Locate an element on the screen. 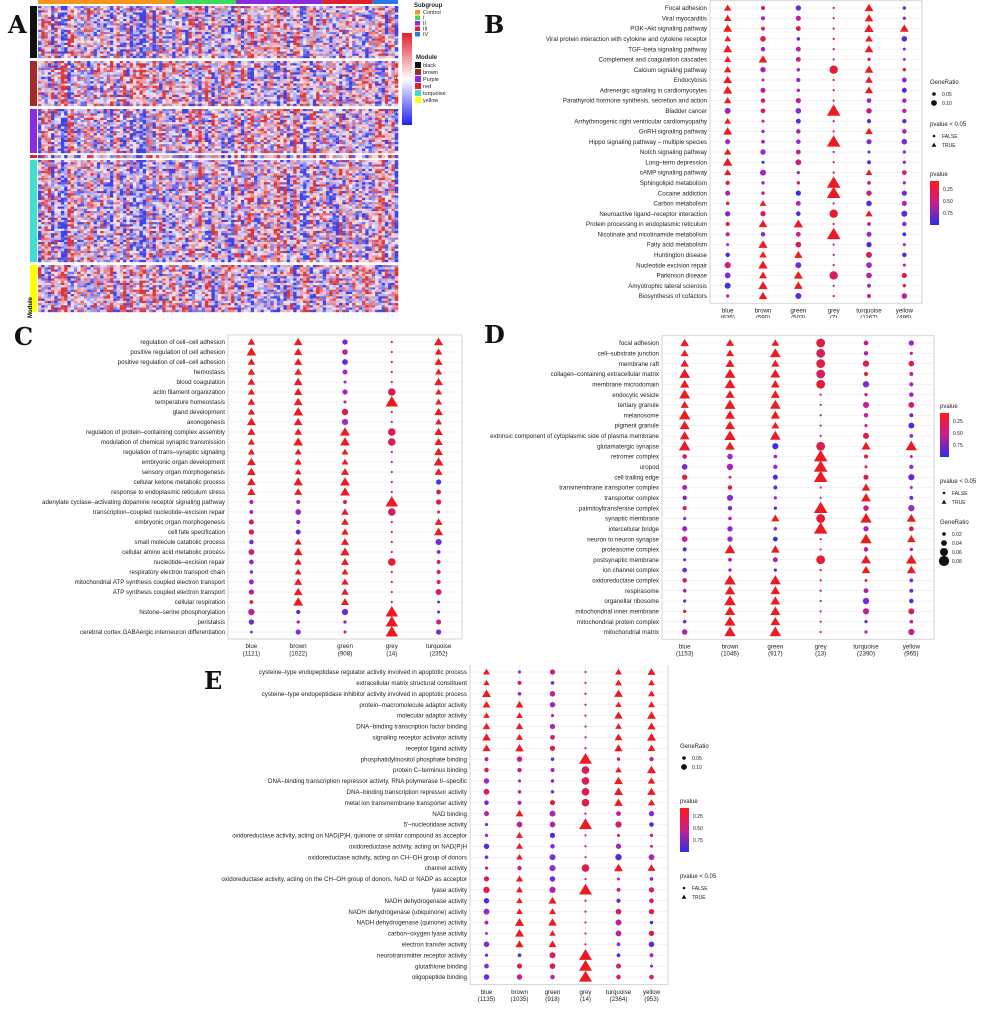 The height and width of the screenshot is (1012, 1000). column-count: (590) is located at coordinates (763, 316).